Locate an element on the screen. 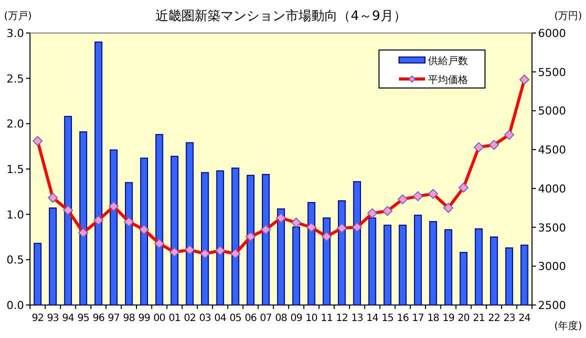 This screenshot has width=586, height=338. y2-tick-label: 4000 is located at coordinates (552, 189).